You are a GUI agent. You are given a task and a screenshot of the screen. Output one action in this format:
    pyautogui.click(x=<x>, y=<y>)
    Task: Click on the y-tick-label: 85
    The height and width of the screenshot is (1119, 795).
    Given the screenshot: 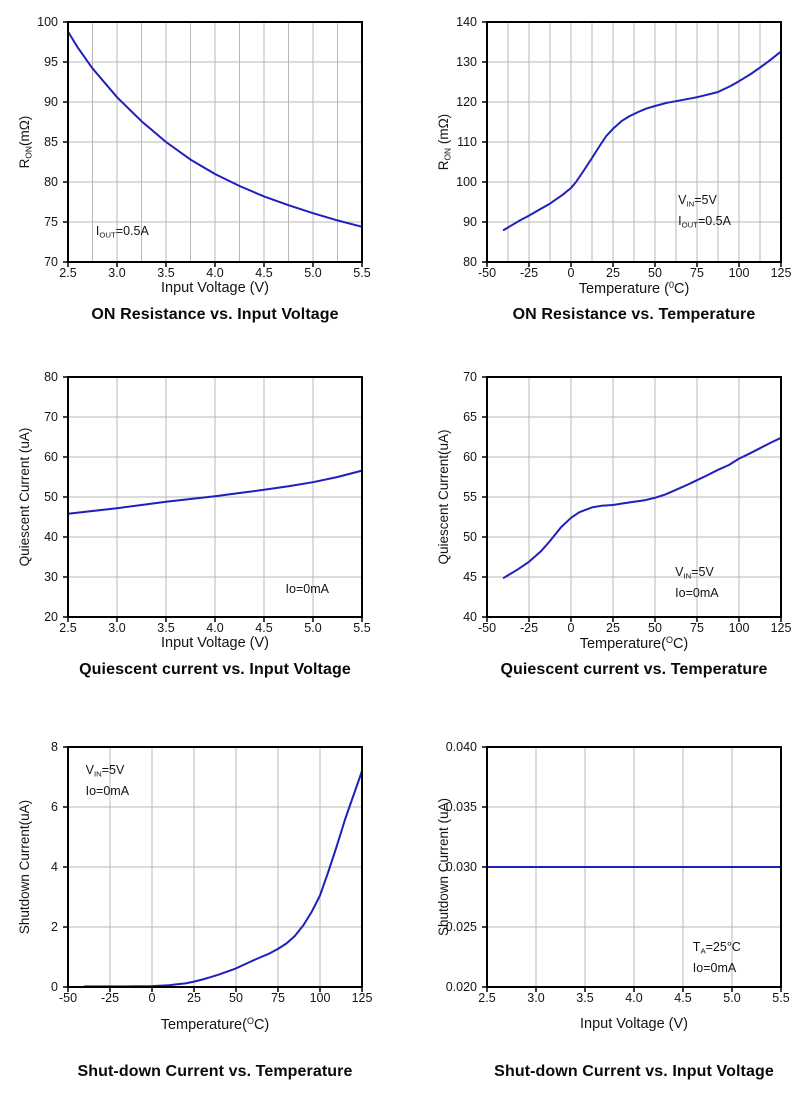 What is the action you would take?
    pyautogui.click(x=51, y=142)
    